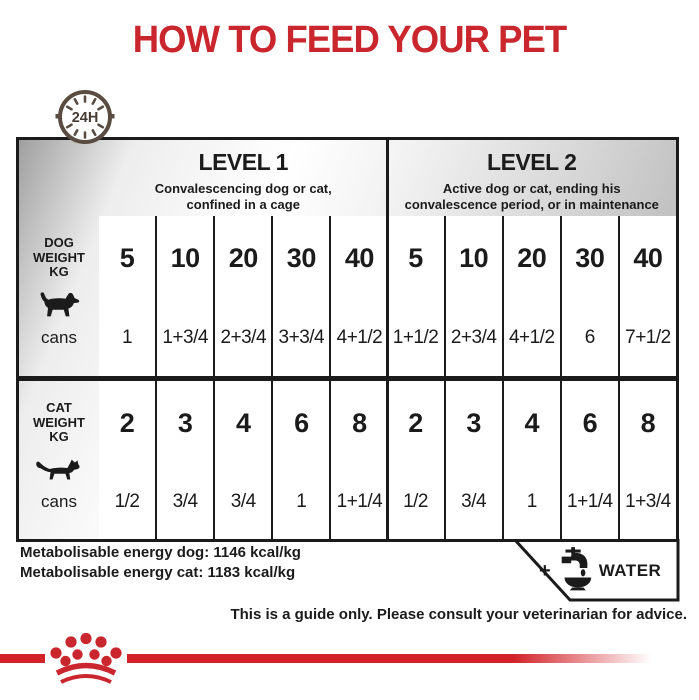 The image size is (699, 700). What do you see at coordinates (349, 40) in the screenshot?
I see `page-title: HOW TO FEED YOUR PET` at bounding box center [349, 40].